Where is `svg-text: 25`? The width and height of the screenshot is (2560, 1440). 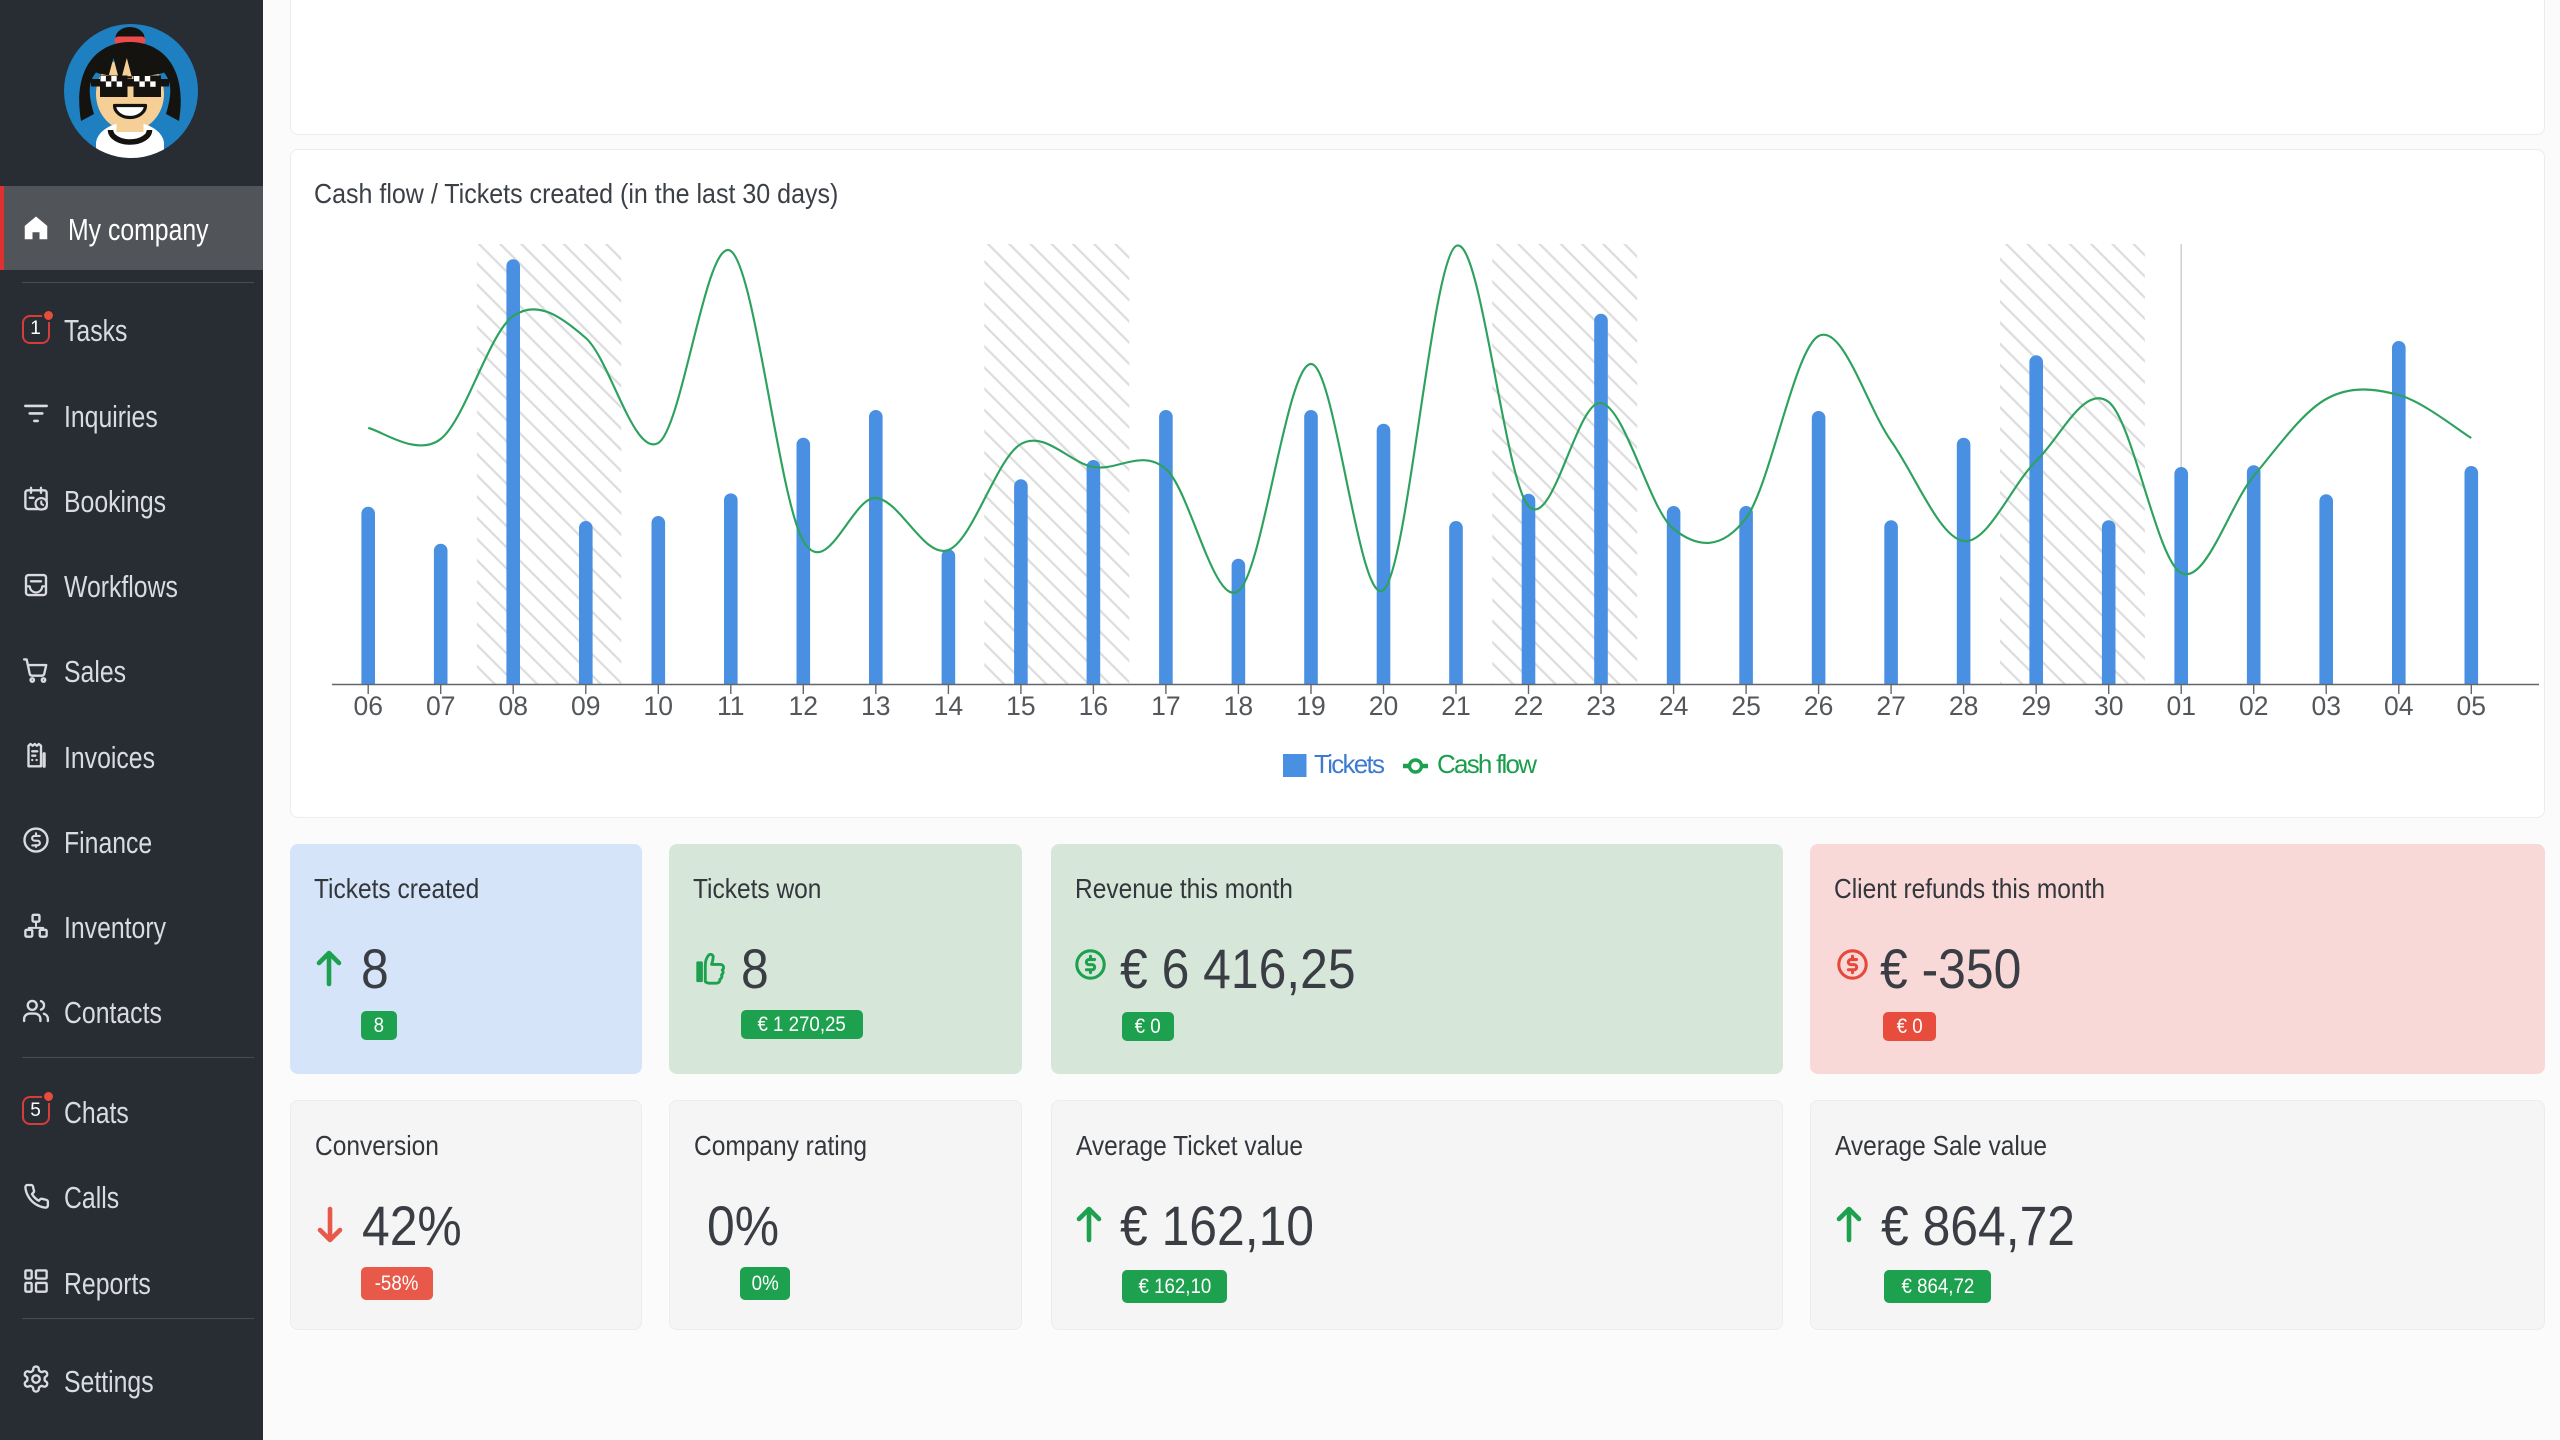 svg-text: 25 is located at coordinates (1745, 706).